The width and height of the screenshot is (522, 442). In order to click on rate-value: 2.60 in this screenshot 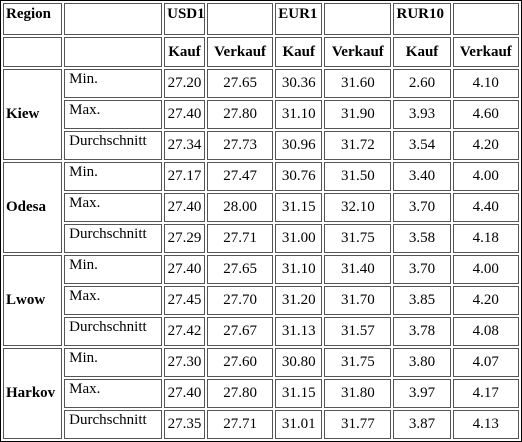, I will do `click(422, 83)`.